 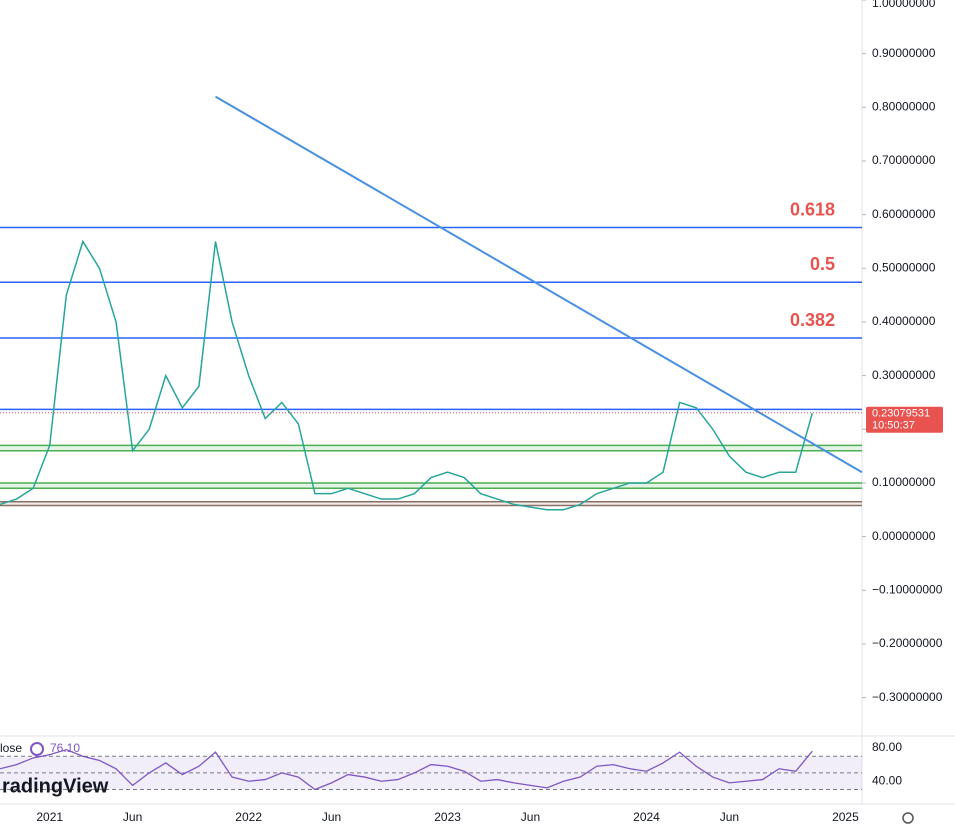 I want to click on y-tick-label: 0.80000000, so click(x=904, y=106).